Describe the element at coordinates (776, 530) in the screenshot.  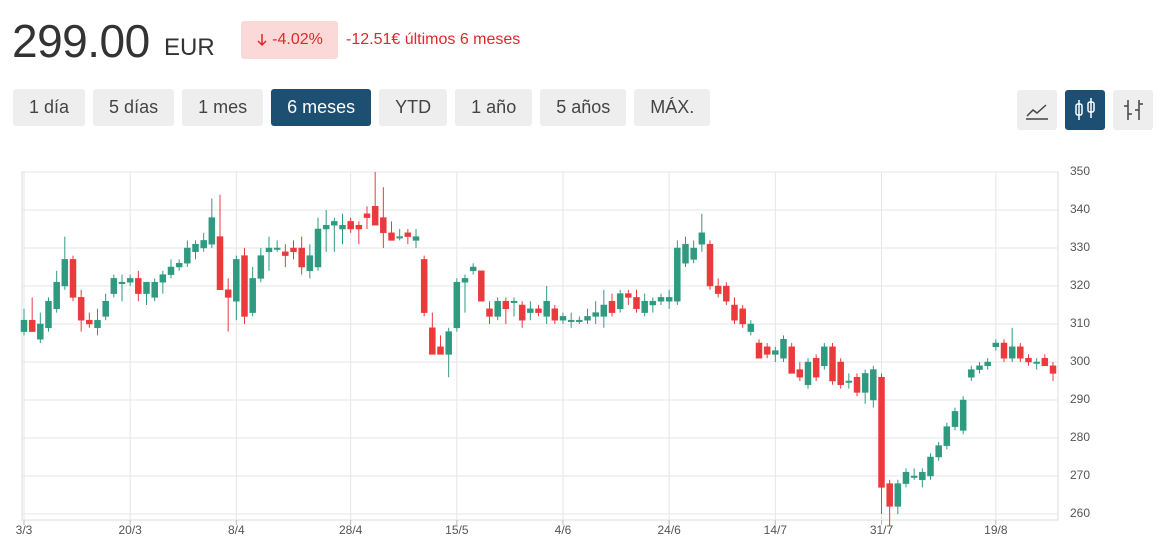
I see `x-tick-label: 14/7` at that location.